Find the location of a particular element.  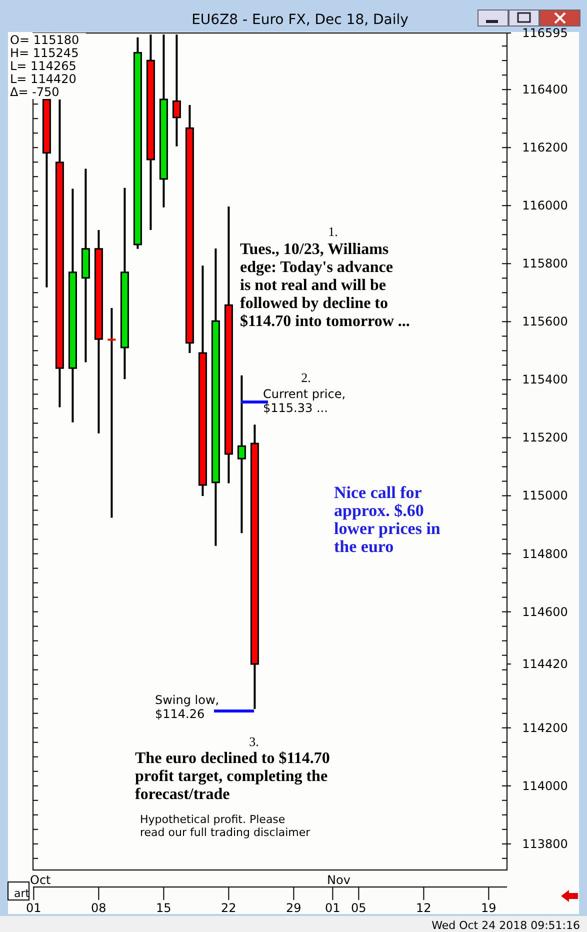

annotation: 2. is located at coordinates (306, 377).